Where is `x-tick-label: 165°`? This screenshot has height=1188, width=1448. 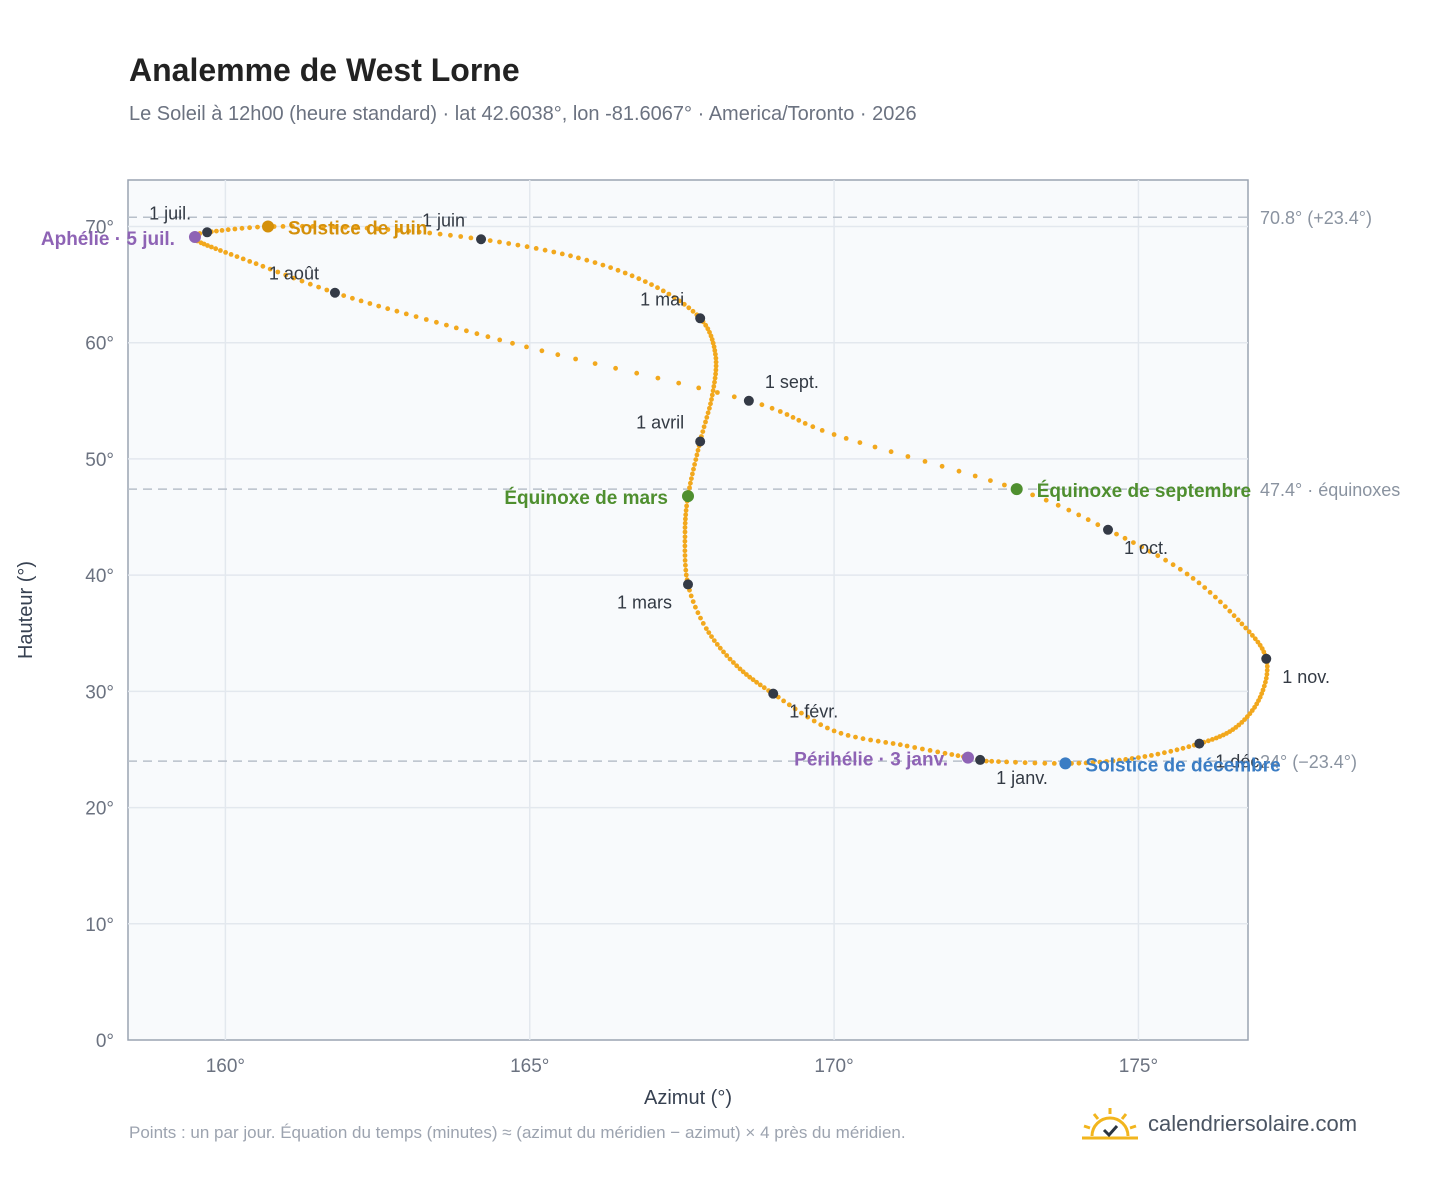 x-tick-label: 165° is located at coordinates (529, 1066).